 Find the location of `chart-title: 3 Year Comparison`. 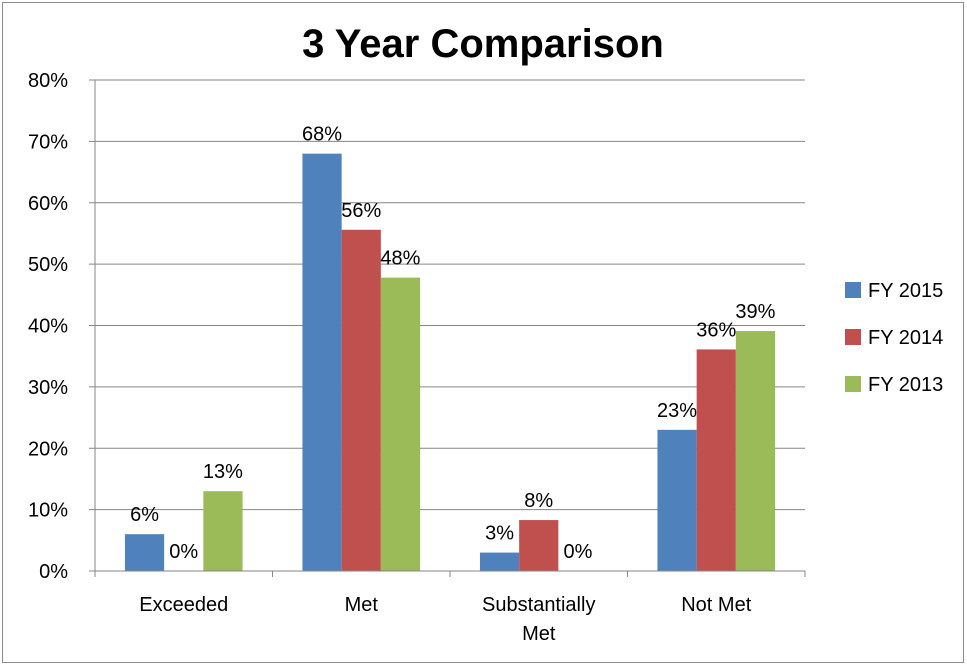

chart-title: 3 Year Comparison is located at coordinates (483, 44).